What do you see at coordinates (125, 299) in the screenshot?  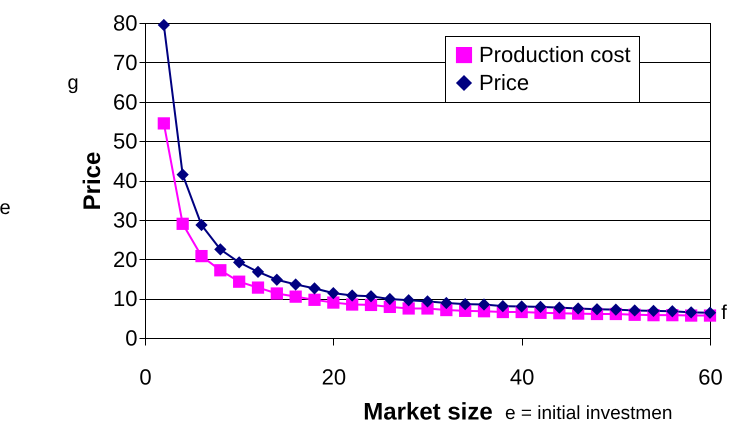 I see `y-tick-label: 10` at bounding box center [125, 299].